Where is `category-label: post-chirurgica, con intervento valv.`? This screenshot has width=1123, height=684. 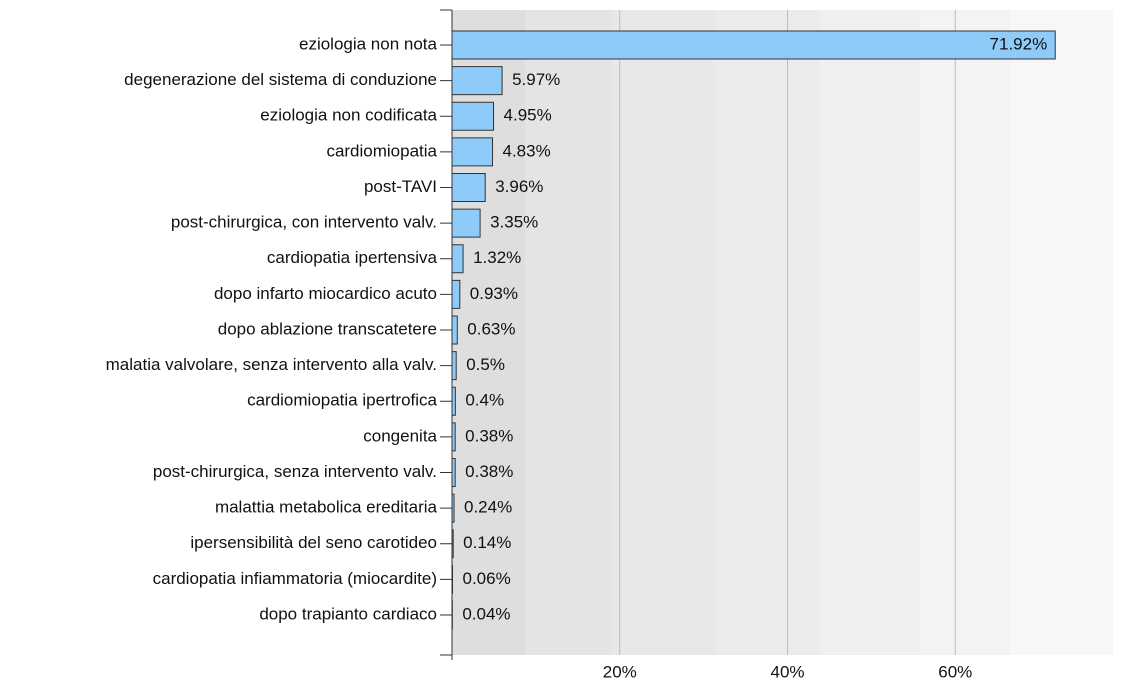 category-label: post-chirurgica, con intervento valv. is located at coordinates (304, 222).